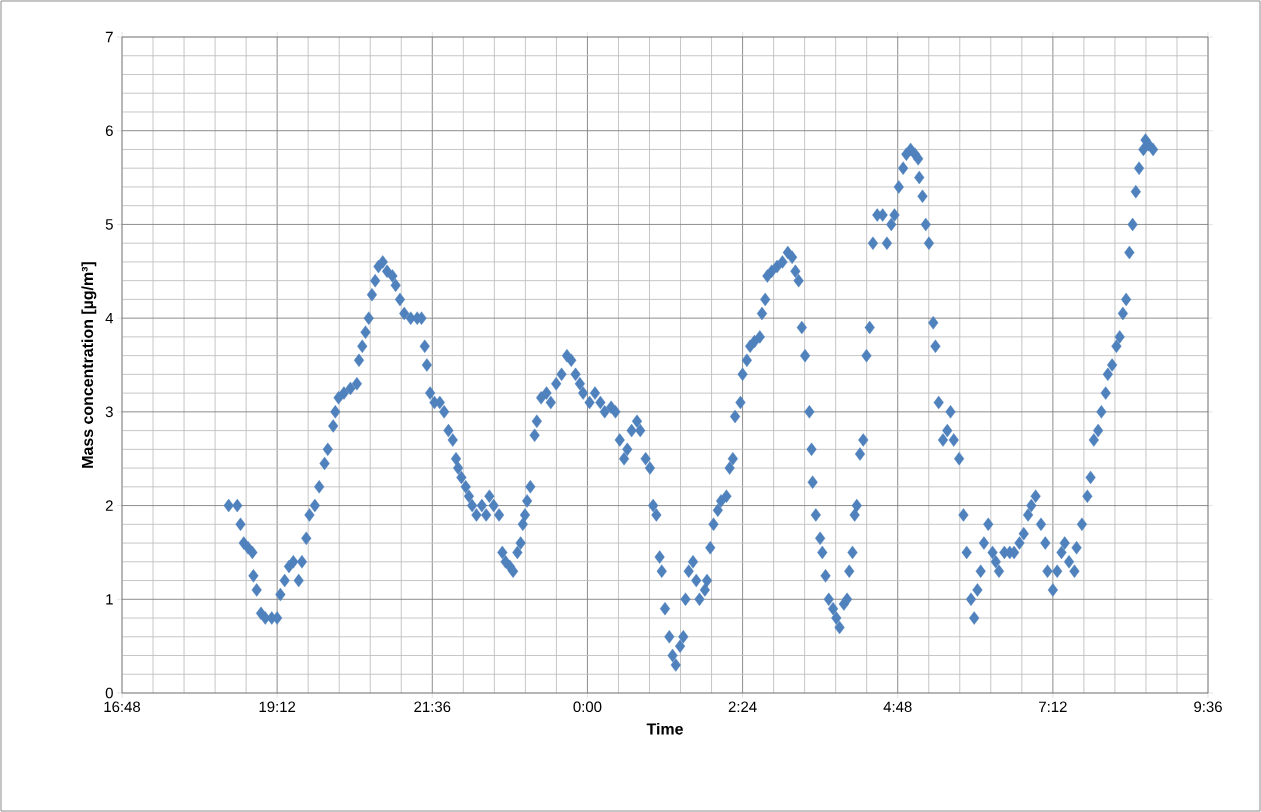 Image resolution: width=1261 pixels, height=812 pixels. I want to click on x-tick-label: 19:12, so click(277, 707).